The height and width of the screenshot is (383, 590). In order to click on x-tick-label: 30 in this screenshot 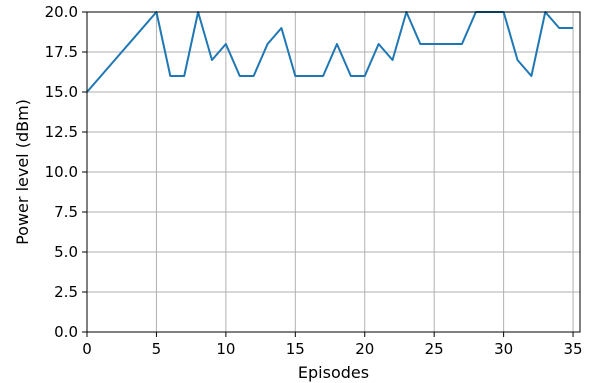, I will do `click(503, 349)`.